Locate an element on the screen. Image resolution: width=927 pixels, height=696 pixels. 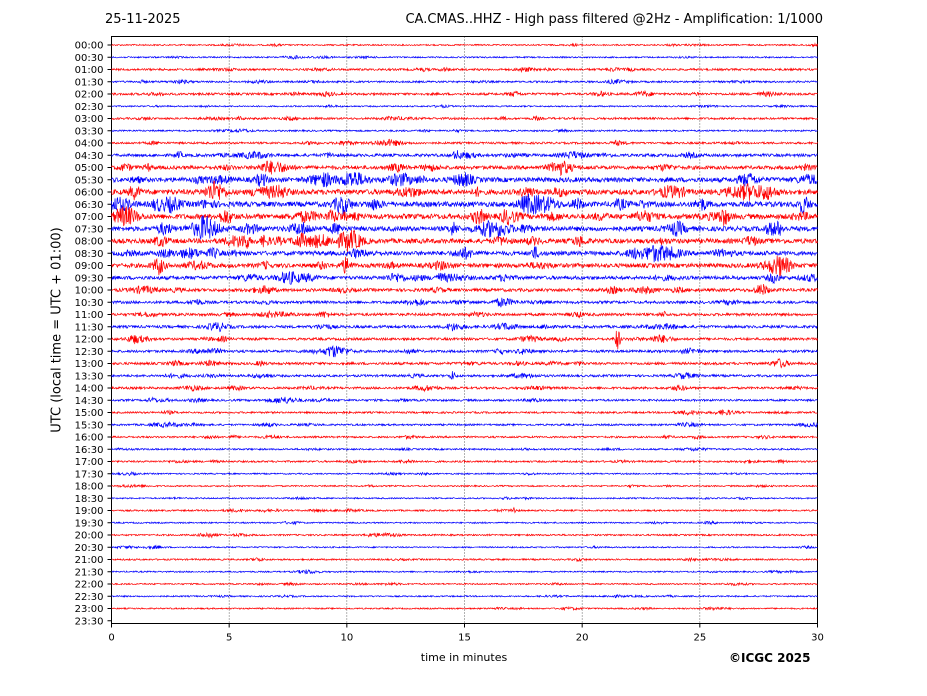
y-tick-label: 05:00 is located at coordinates (89, 168).